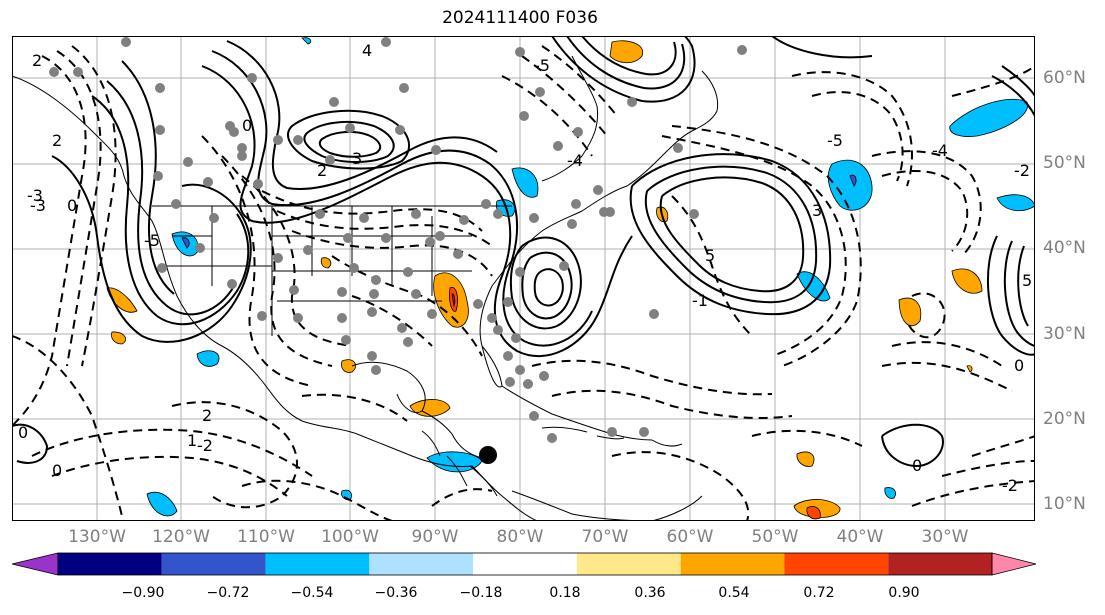 This screenshot has height=615, width=1105. What do you see at coordinates (1064, 248) in the screenshot?
I see `lat-label: 40°N` at bounding box center [1064, 248].